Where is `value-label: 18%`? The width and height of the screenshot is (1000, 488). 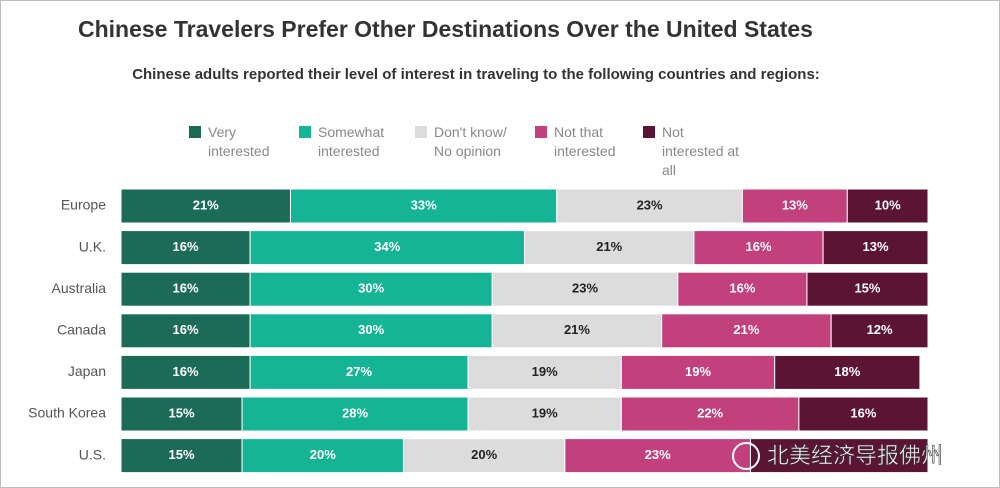 value-label: 18% is located at coordinates (847, 371).